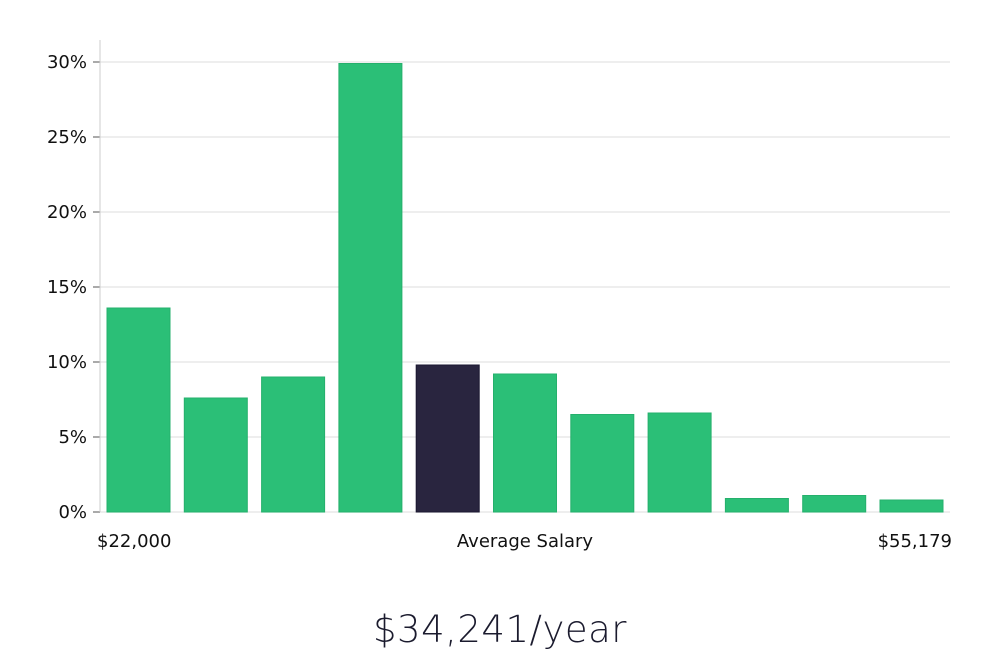  I want to click on y-tick-label: 10%, so click(67, 362).